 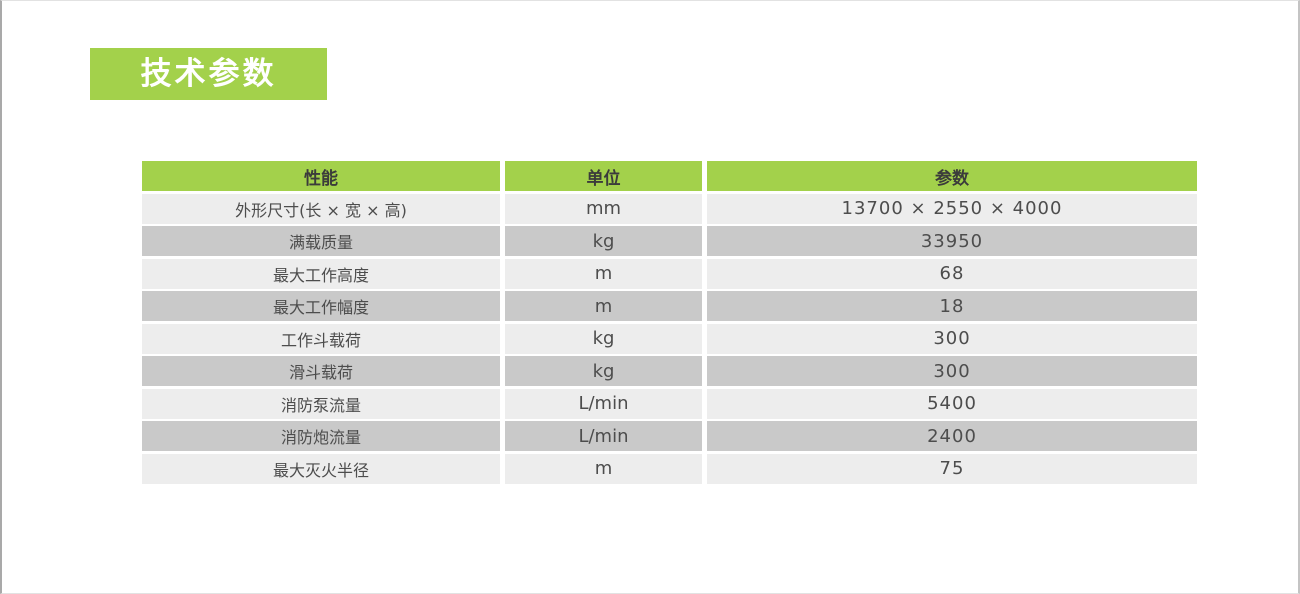 I want to click on table-cell-label: 消防泵流量, so click(x=321, y=403).